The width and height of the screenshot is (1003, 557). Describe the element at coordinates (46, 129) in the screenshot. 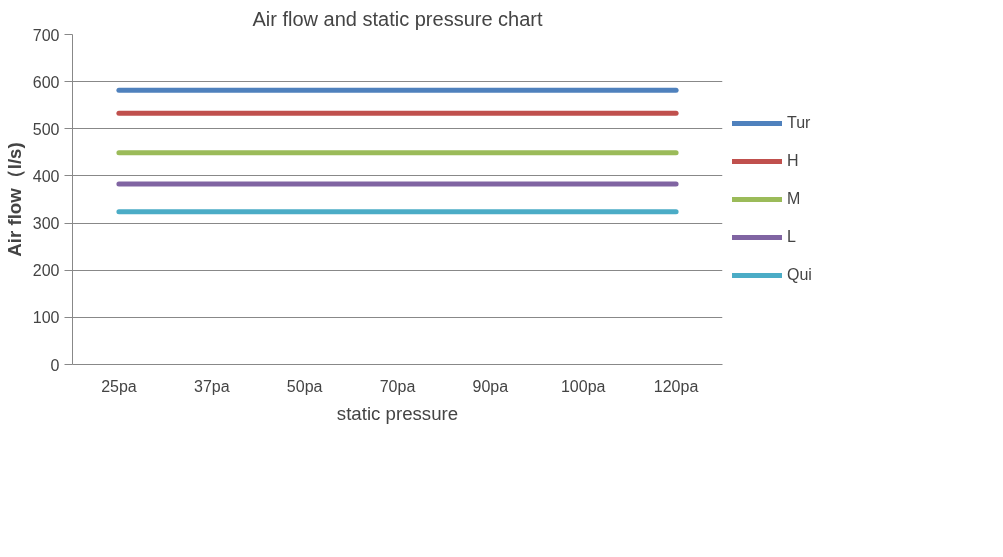

I see `y-tick-label: 500` at that location.